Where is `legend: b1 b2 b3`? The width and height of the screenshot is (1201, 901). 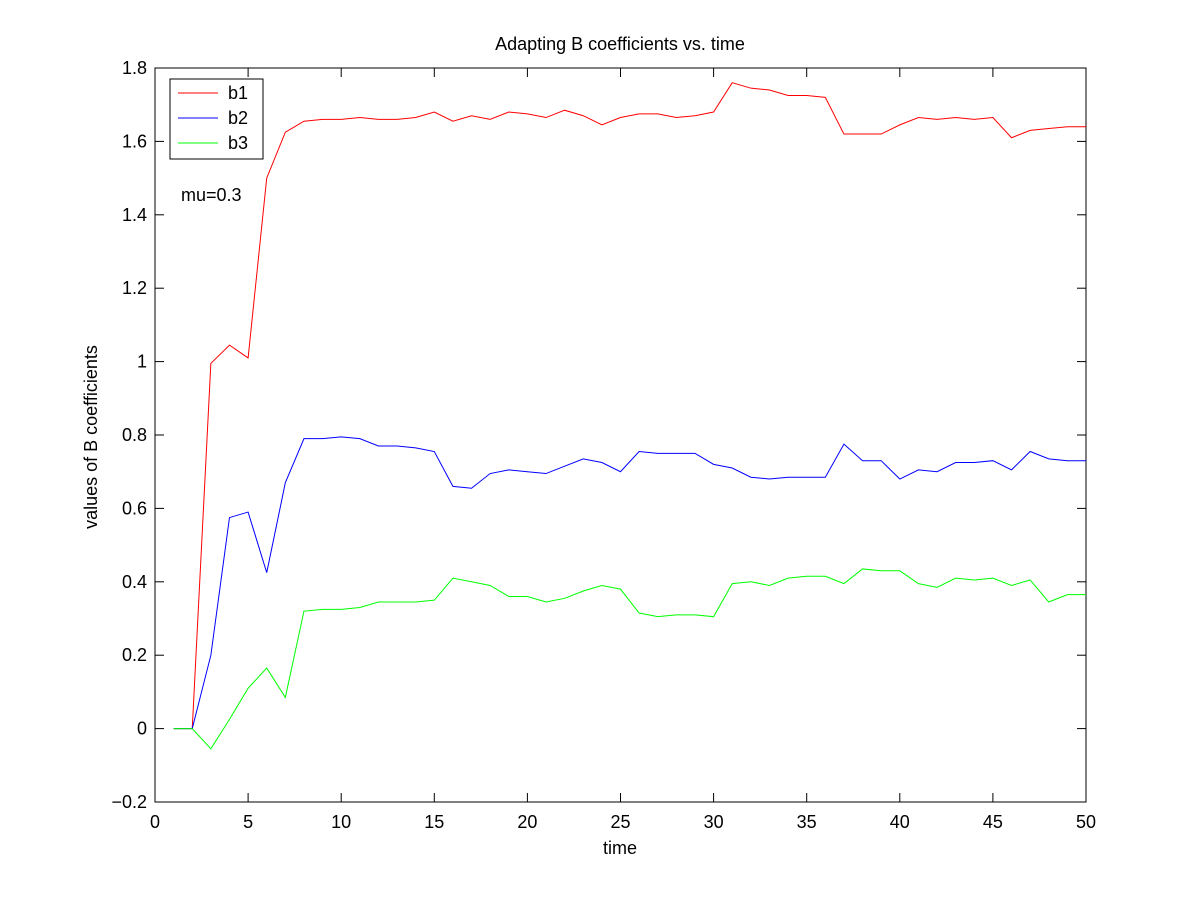
legend: b1 b2 b3 is located at coordinates (216, 119).